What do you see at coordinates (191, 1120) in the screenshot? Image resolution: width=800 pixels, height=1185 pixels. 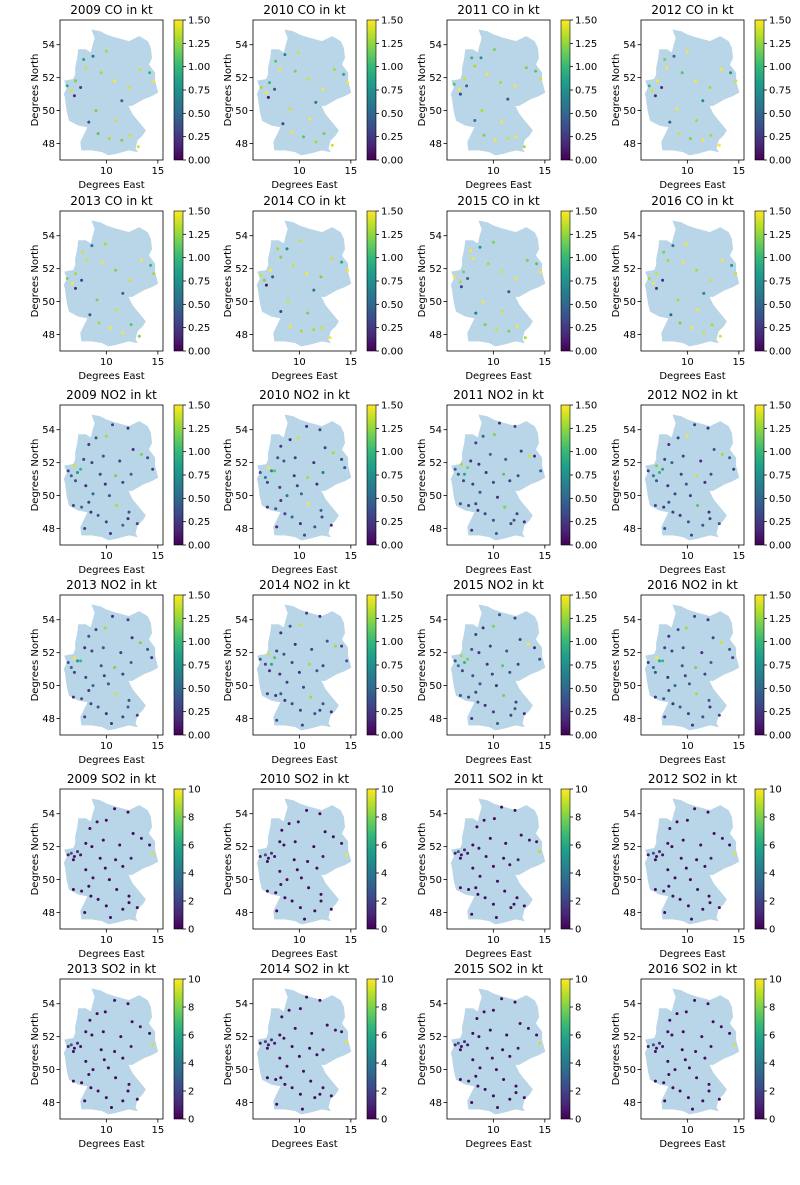 I see `colorbar-tick-label: 0` at bounding box center [191, 1120].